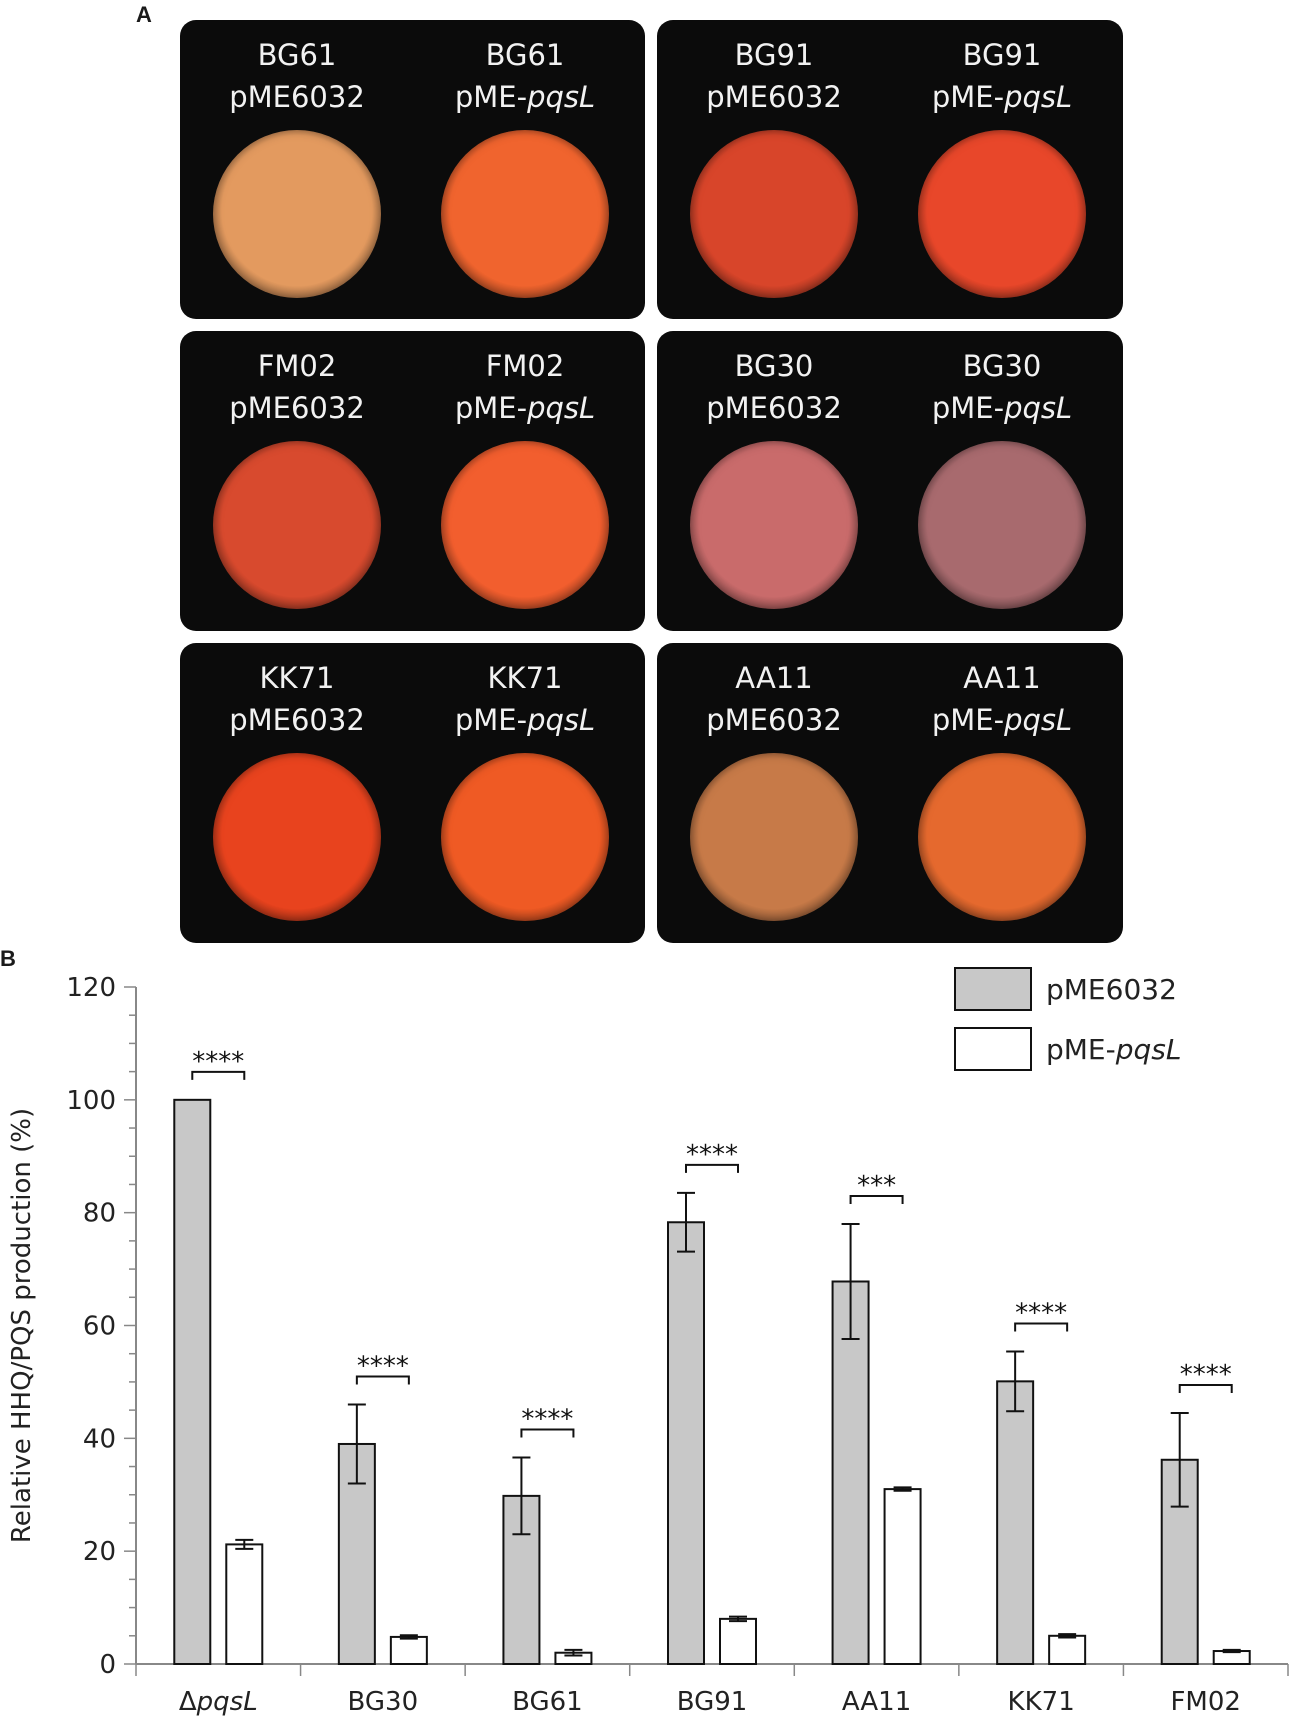 This screenshot has width=1298, height=1734. I want to click on colony-label: KK71 pME-pqsL, so click(525, 699).